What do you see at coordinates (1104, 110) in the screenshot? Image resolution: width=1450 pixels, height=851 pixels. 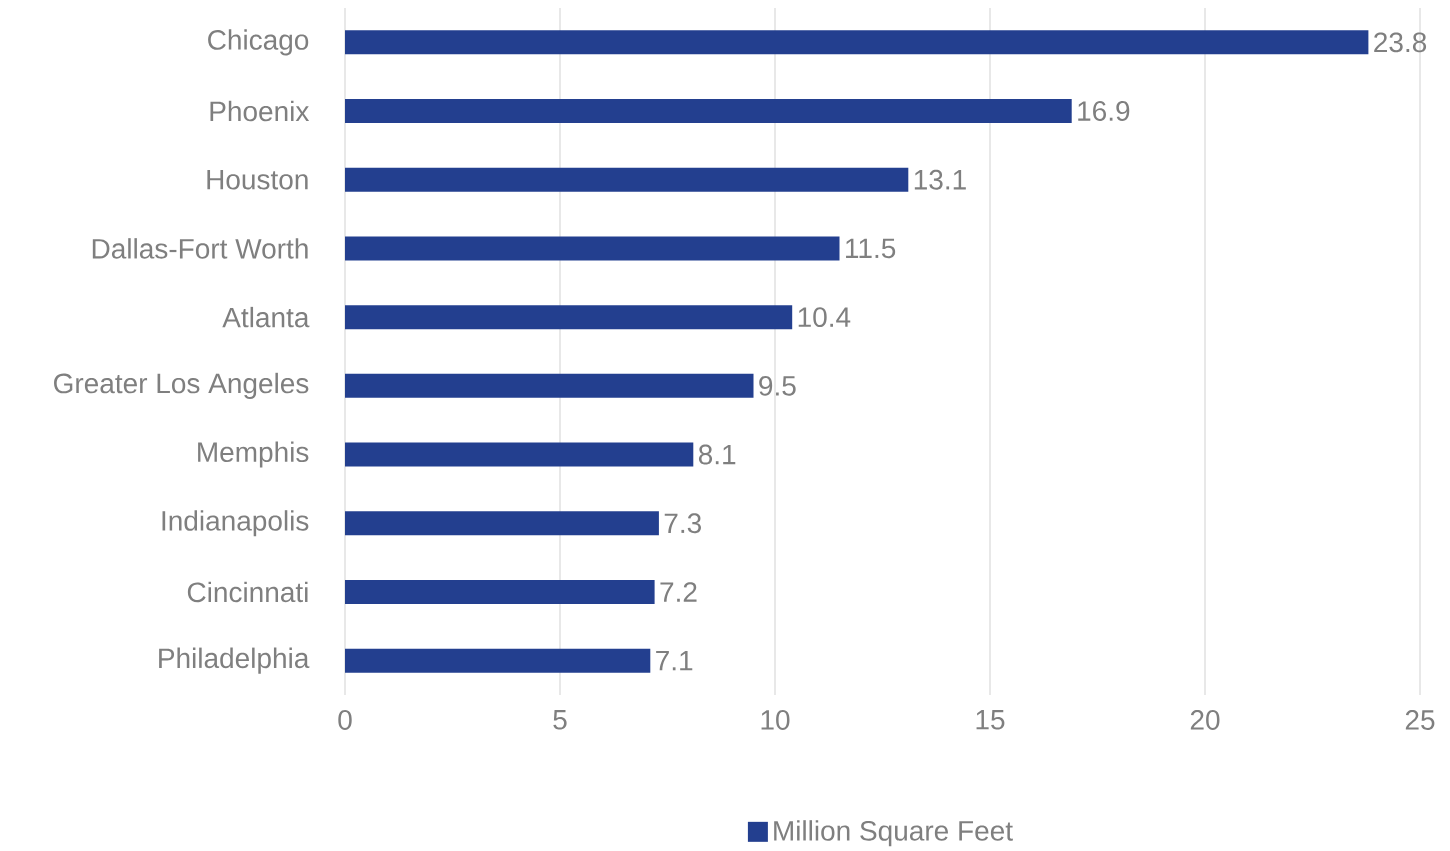 I see `data-label: 16.9` at bounding box center [1104, 110].